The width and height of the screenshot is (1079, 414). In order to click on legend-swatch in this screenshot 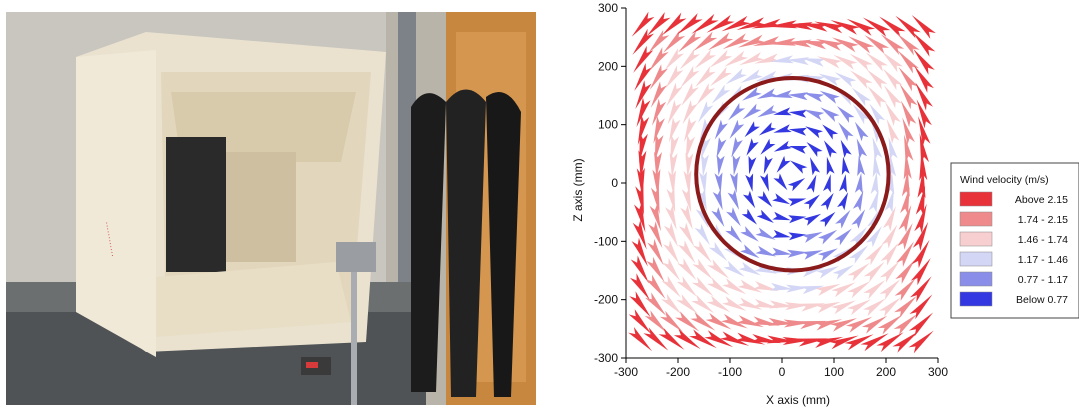, I will do `click(976, 259)`.